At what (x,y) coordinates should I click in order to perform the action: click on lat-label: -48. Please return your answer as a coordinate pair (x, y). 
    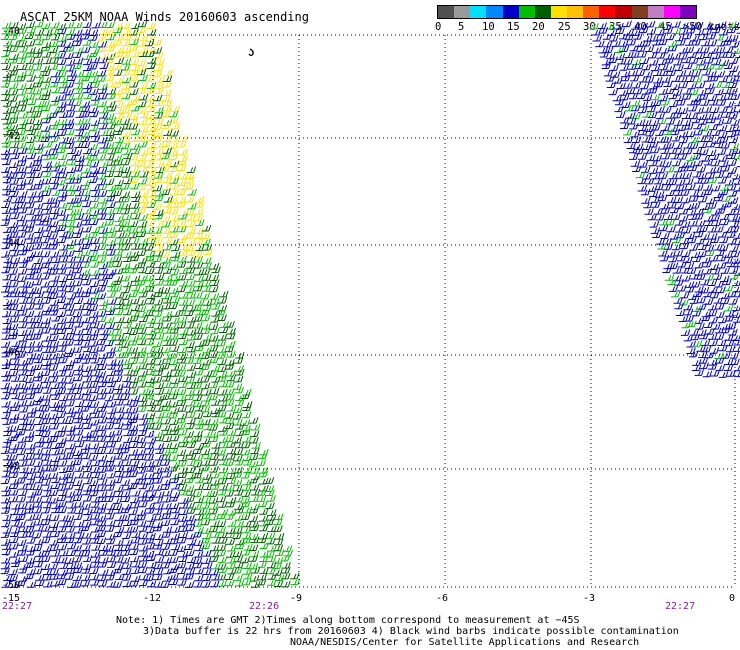
    Looking at the image, I should click on (11, 466).